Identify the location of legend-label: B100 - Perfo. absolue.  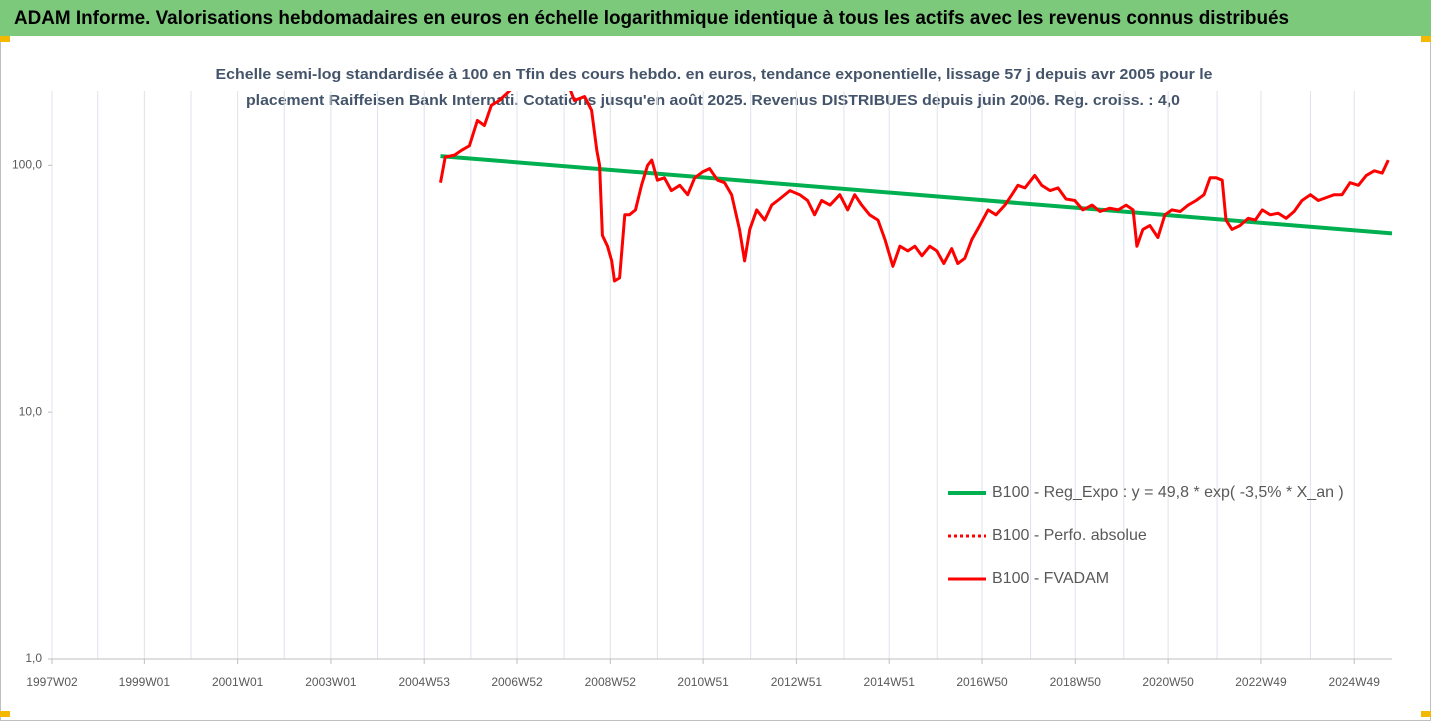
(1069, 535).